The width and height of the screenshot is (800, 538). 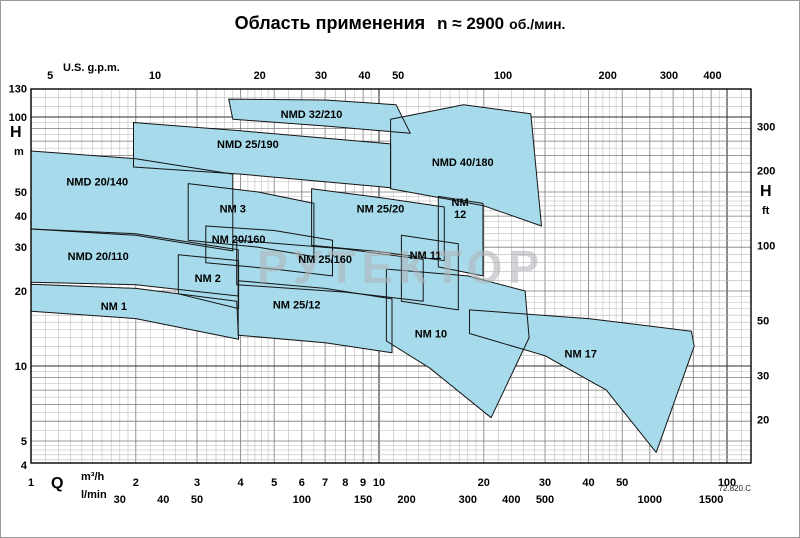 What do you see at coordinates (31, 483) in the screenshot?
I see `tick-m3h-1: 1` at bounding box center [31, 483].